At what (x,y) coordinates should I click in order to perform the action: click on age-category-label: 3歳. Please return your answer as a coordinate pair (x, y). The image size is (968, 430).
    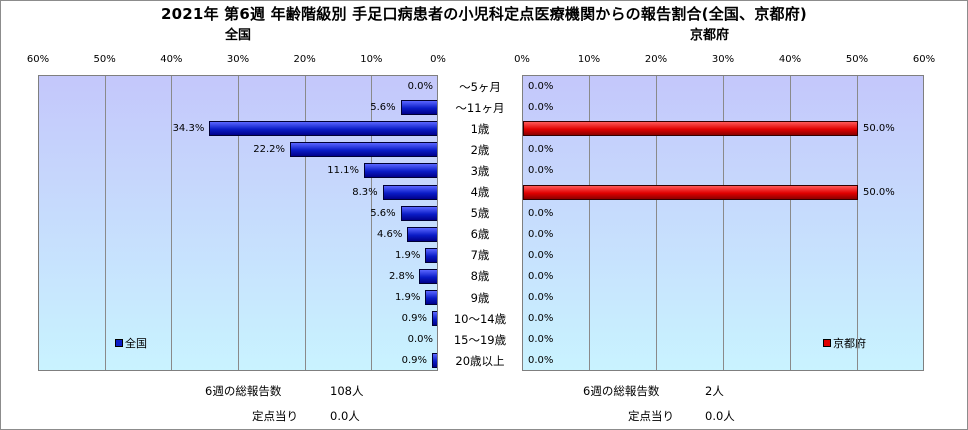
    Looking at the image, I should click on (480, 170).